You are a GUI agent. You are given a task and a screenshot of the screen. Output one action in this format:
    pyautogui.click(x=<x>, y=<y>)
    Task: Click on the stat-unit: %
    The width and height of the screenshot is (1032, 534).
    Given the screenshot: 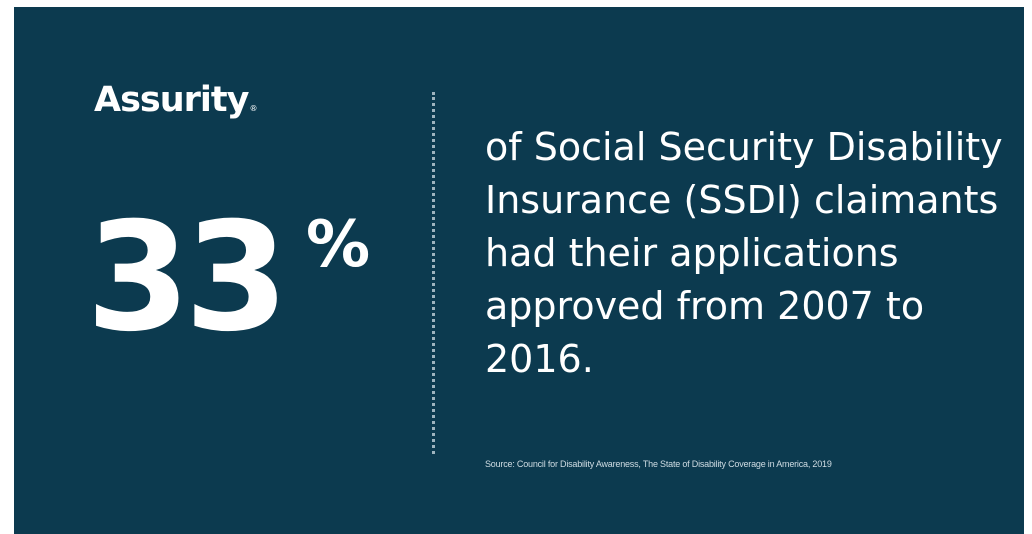 What is the action you would take?
    pyautogui.click(x=338, y=245)
    